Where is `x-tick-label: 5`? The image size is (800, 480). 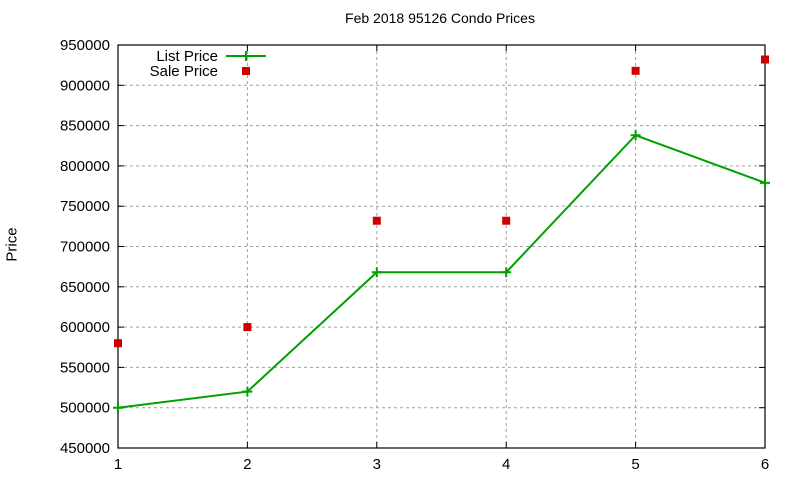 x-tick-label: 5 is located at coordinates (635, 464).